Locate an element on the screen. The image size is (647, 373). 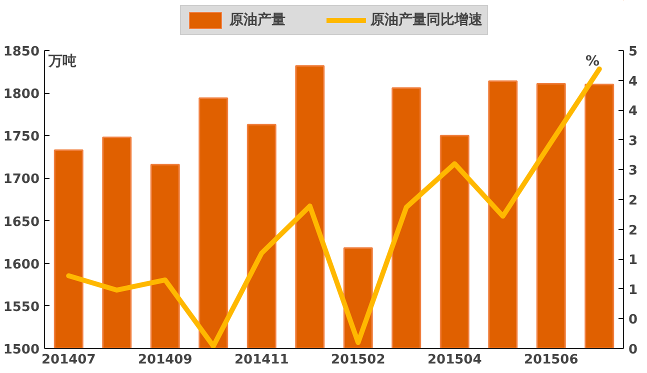
y-tick-label: 1850 is located at coordinates (21, 52).